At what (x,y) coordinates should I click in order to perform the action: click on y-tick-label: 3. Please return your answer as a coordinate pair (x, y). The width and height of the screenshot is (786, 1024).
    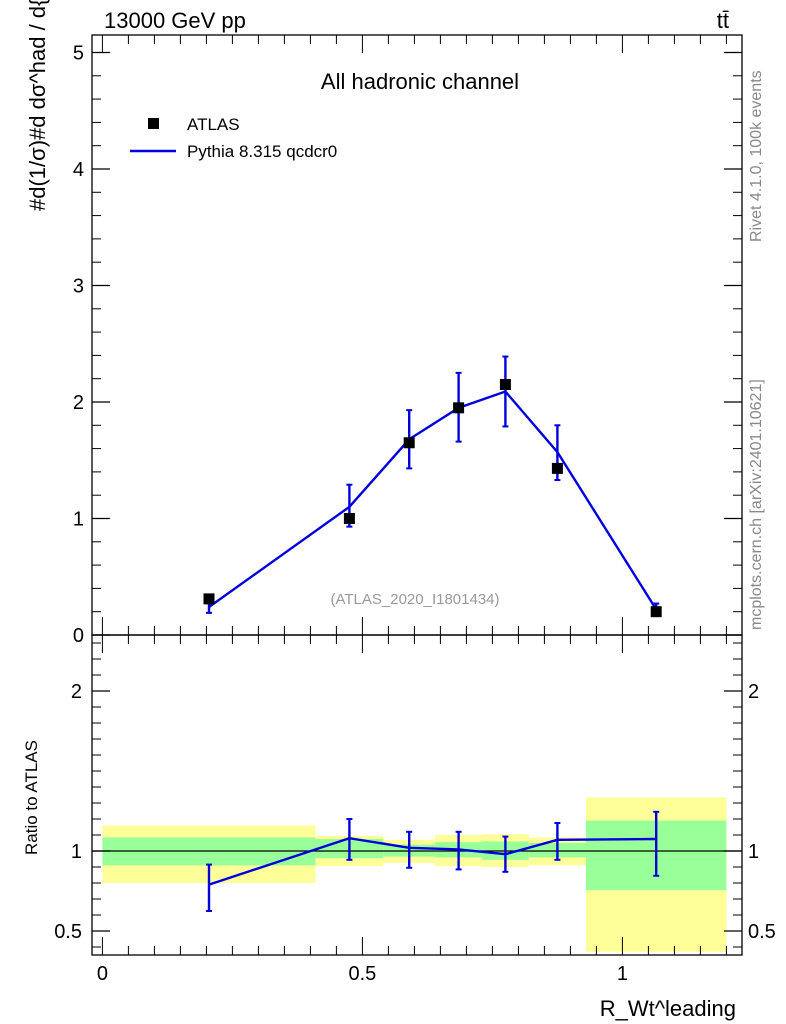
    Looking at the image, I should click on (78, 286).